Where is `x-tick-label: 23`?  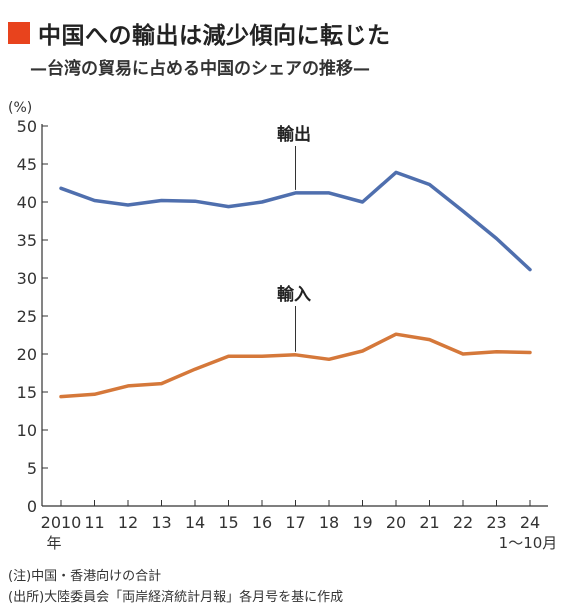
x-tick-label: 23 is located at coordinates (496, 522).